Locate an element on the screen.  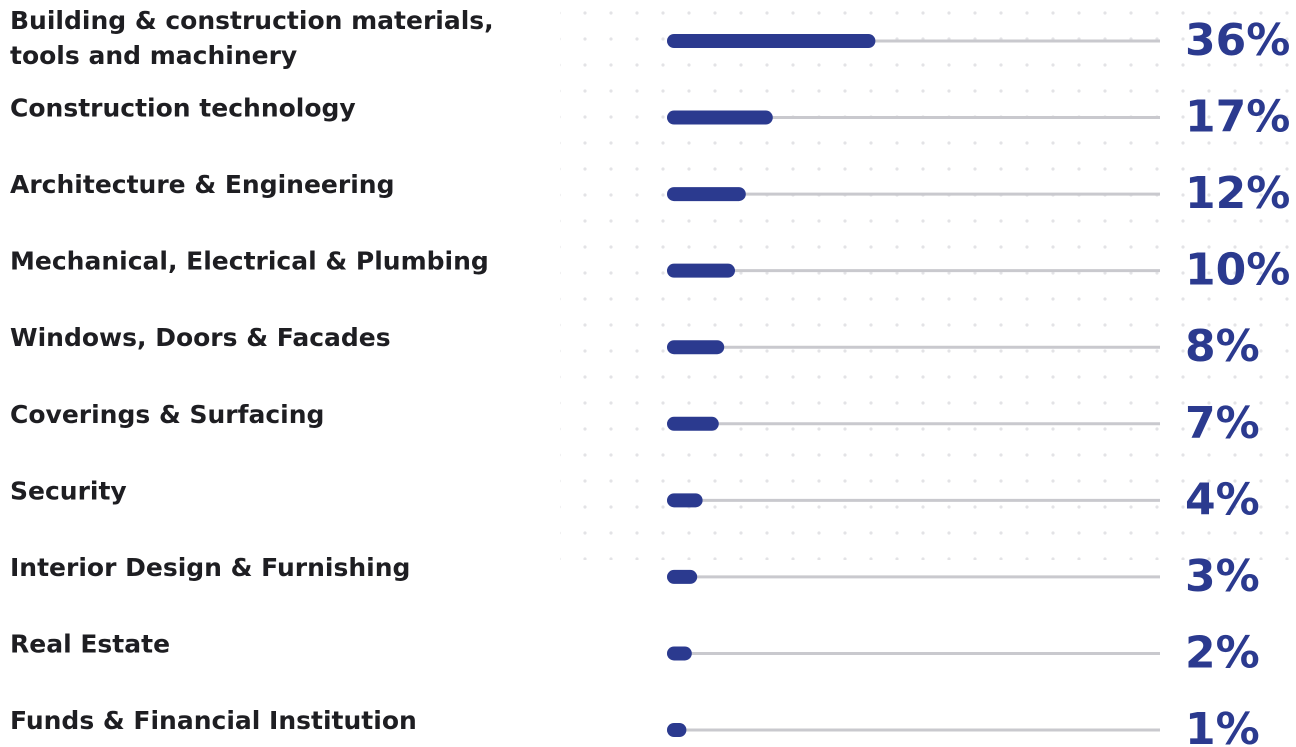
value-label: 10% is located at coordinates (1237, 270).